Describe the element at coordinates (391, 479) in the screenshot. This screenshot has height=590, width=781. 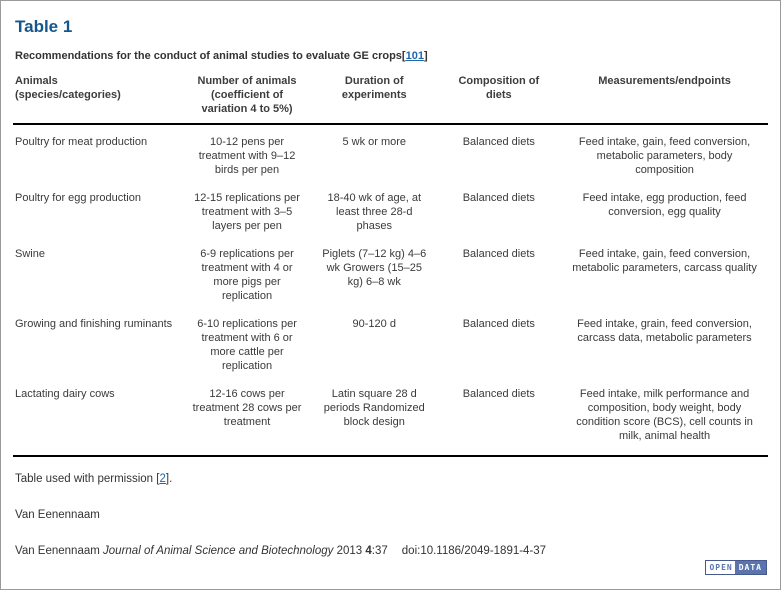
I see `permission-note: Table used with permission [2].` at that location.